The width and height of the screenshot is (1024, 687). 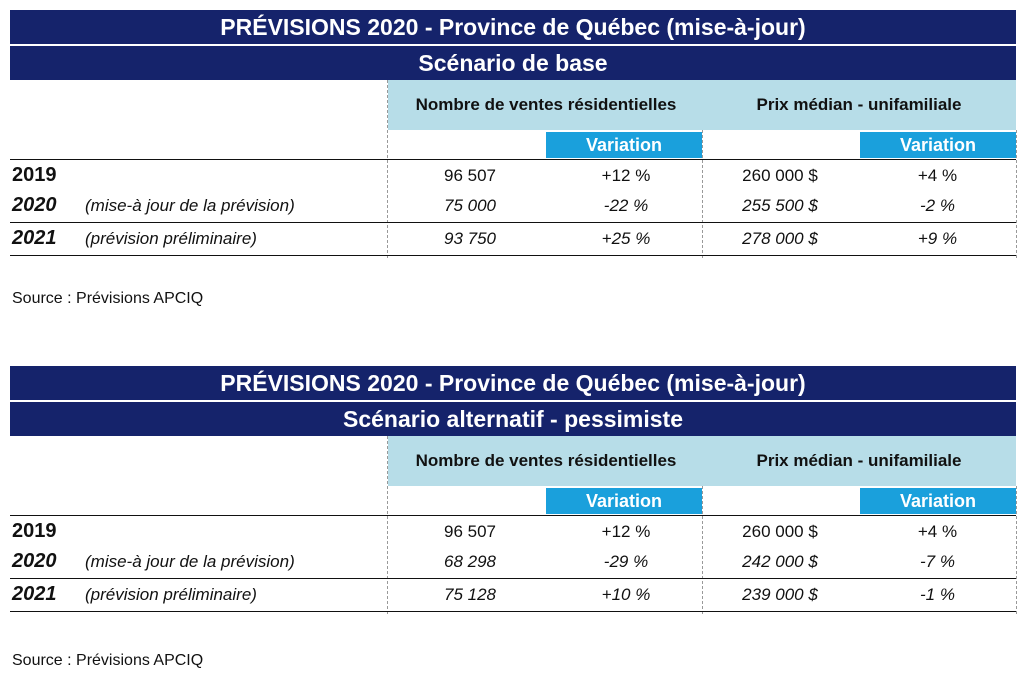 What do you see at coordinates (937, 205) in the screenshot?
I see `price-variation: -2 %` at bounding box center [937, 205].